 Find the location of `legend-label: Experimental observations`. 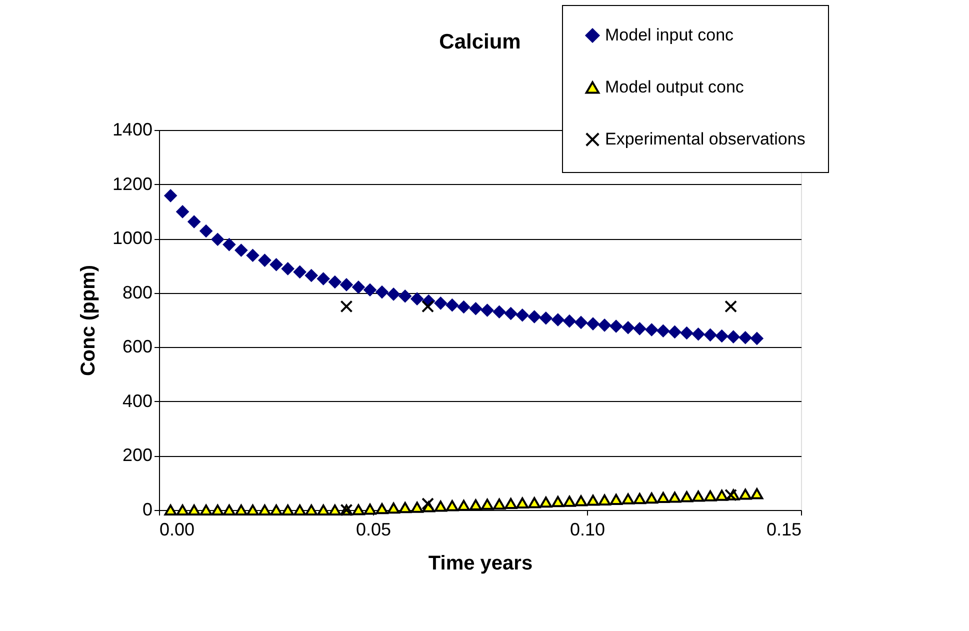

legend-label: Experimental observations is located at coordinates (705, 139).